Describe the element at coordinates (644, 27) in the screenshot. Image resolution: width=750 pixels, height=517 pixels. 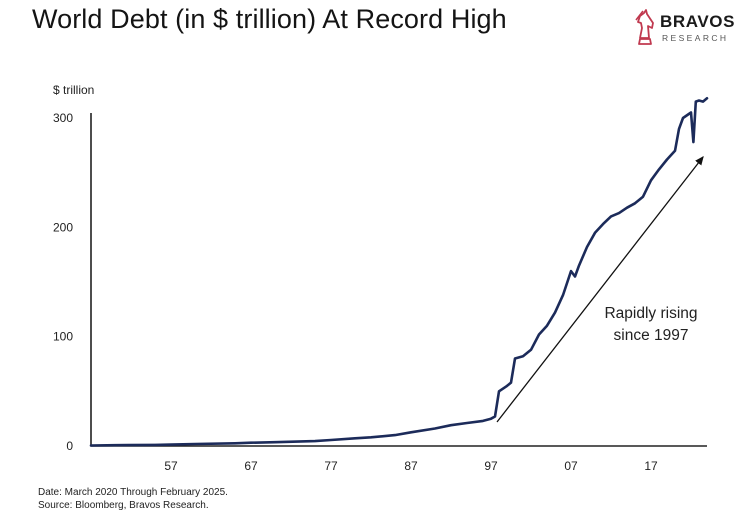
I see `chess-knight-icon` at that location.